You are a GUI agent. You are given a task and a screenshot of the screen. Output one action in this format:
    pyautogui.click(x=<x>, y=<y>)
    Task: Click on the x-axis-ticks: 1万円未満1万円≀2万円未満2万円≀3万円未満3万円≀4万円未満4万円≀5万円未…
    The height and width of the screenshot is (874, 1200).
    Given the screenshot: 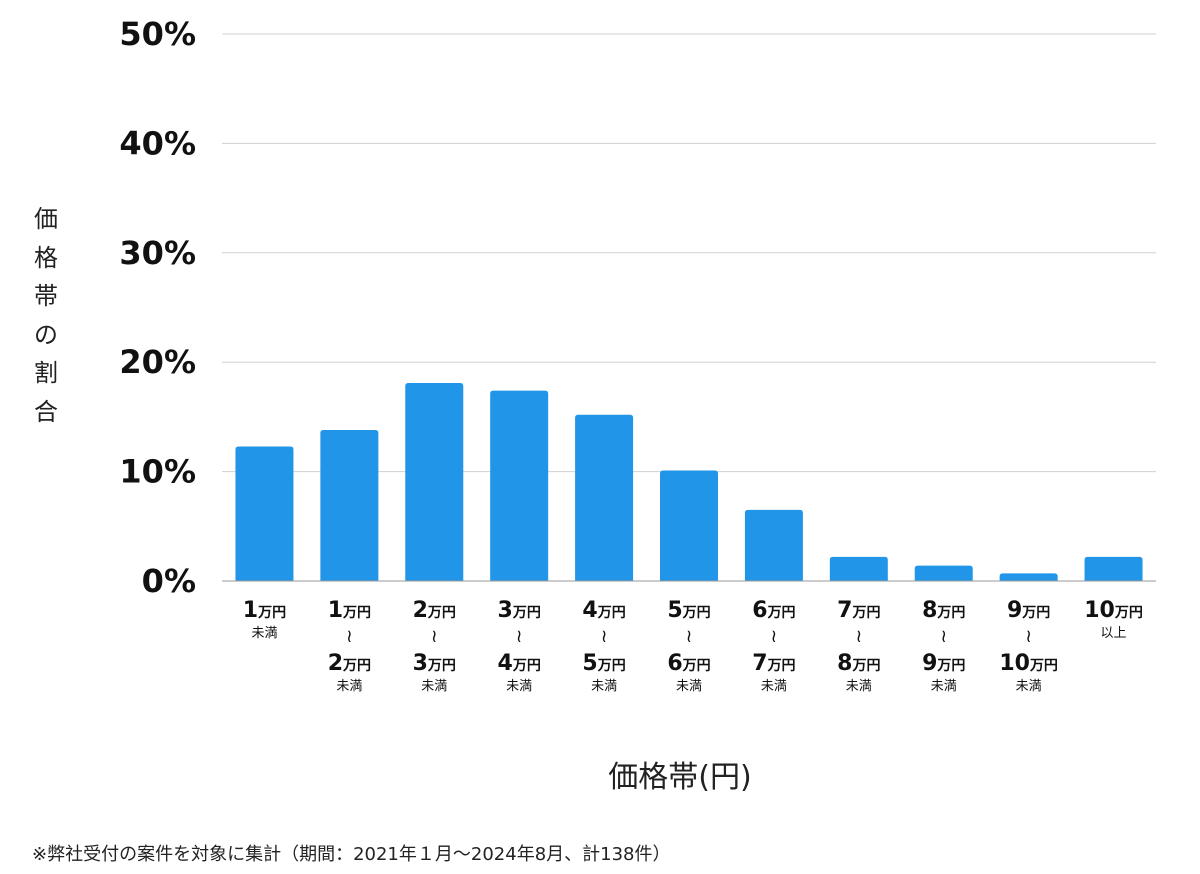 What is the action you would take?
    pyautogui.click(x=693, y=646)
    